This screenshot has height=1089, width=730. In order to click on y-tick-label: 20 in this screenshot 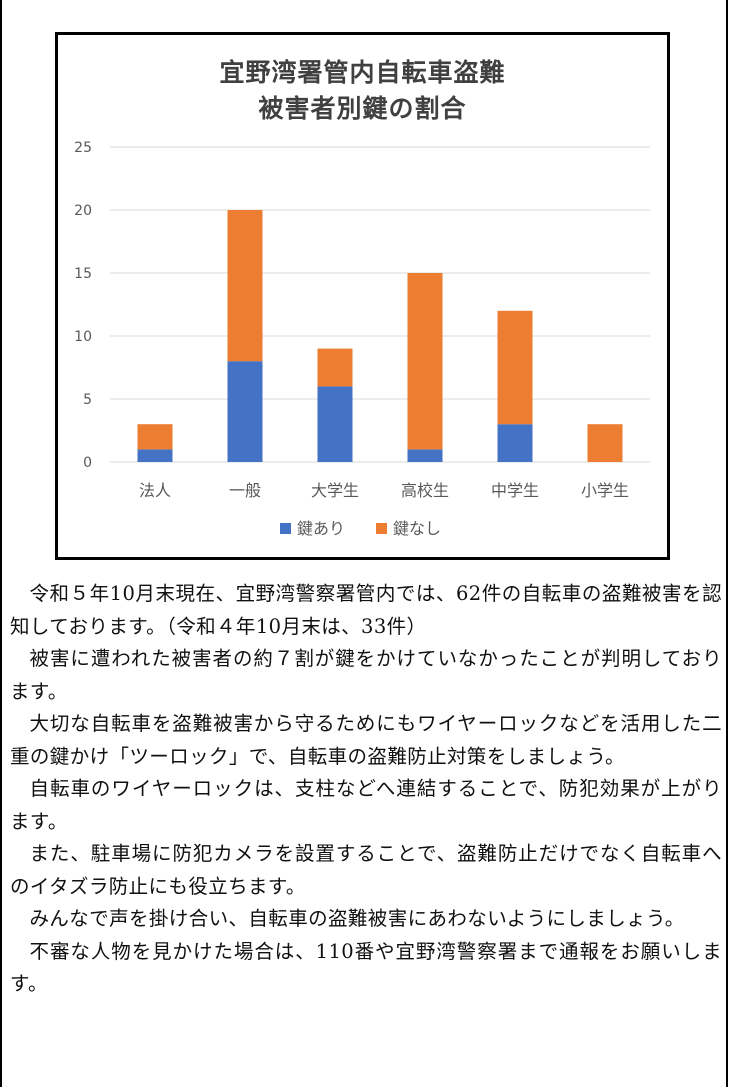, I will do `click(83, 211)`.